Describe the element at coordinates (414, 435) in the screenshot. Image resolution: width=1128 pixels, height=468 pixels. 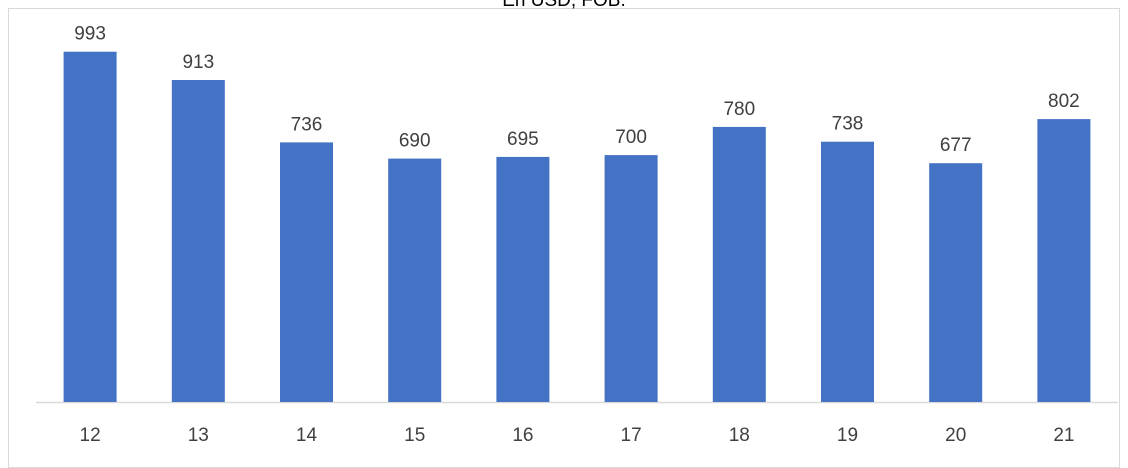
I see `x-tick-label-15: 15` at that location.